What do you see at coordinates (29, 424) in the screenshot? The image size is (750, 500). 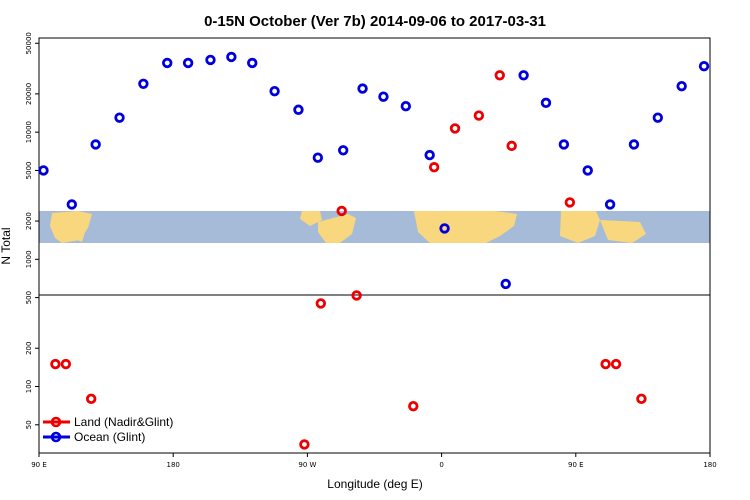 I see `y-tick-label: 50` at bounding box center [29, 424].